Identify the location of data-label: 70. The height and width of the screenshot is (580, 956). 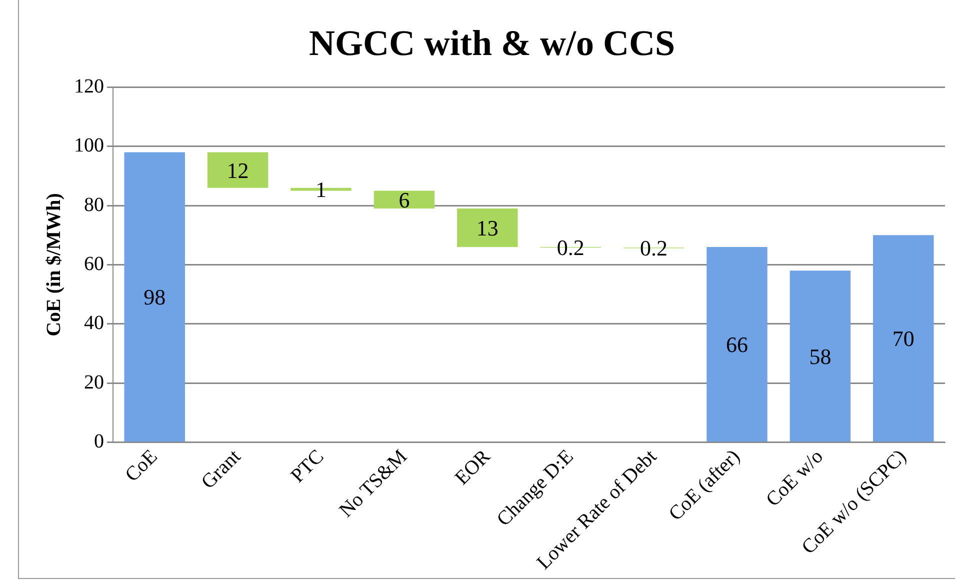
(903, 339).